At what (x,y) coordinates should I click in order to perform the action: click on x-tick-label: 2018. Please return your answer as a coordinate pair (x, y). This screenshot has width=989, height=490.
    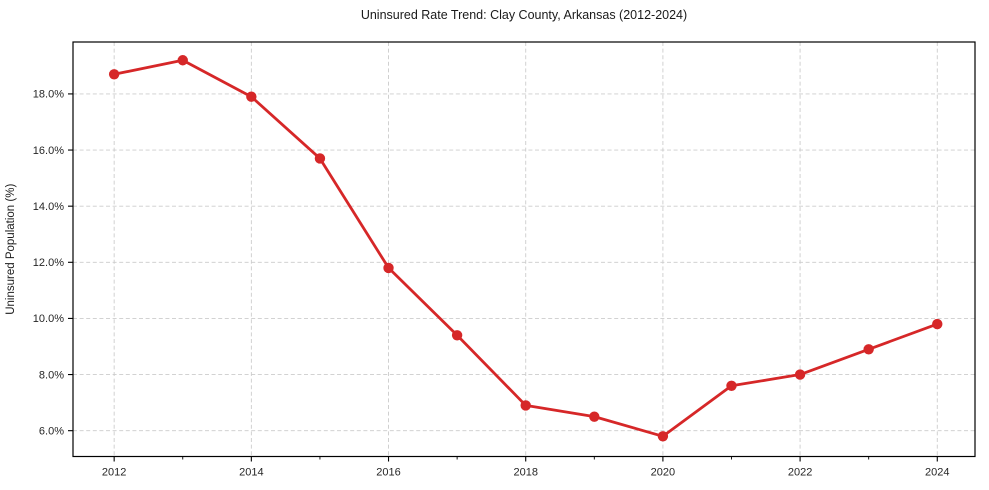
    Looking at the image, I should click on (525, 473).